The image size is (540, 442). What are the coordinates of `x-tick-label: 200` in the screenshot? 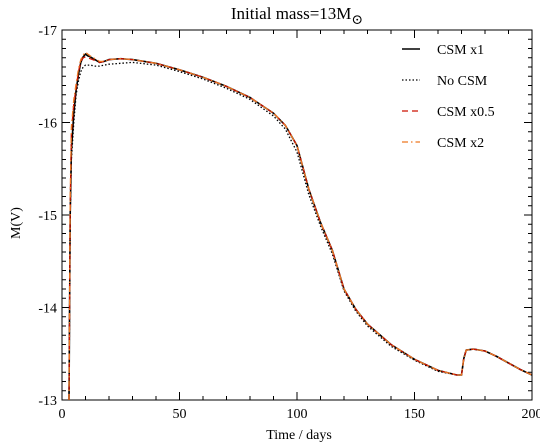 It's located at (531, 414).